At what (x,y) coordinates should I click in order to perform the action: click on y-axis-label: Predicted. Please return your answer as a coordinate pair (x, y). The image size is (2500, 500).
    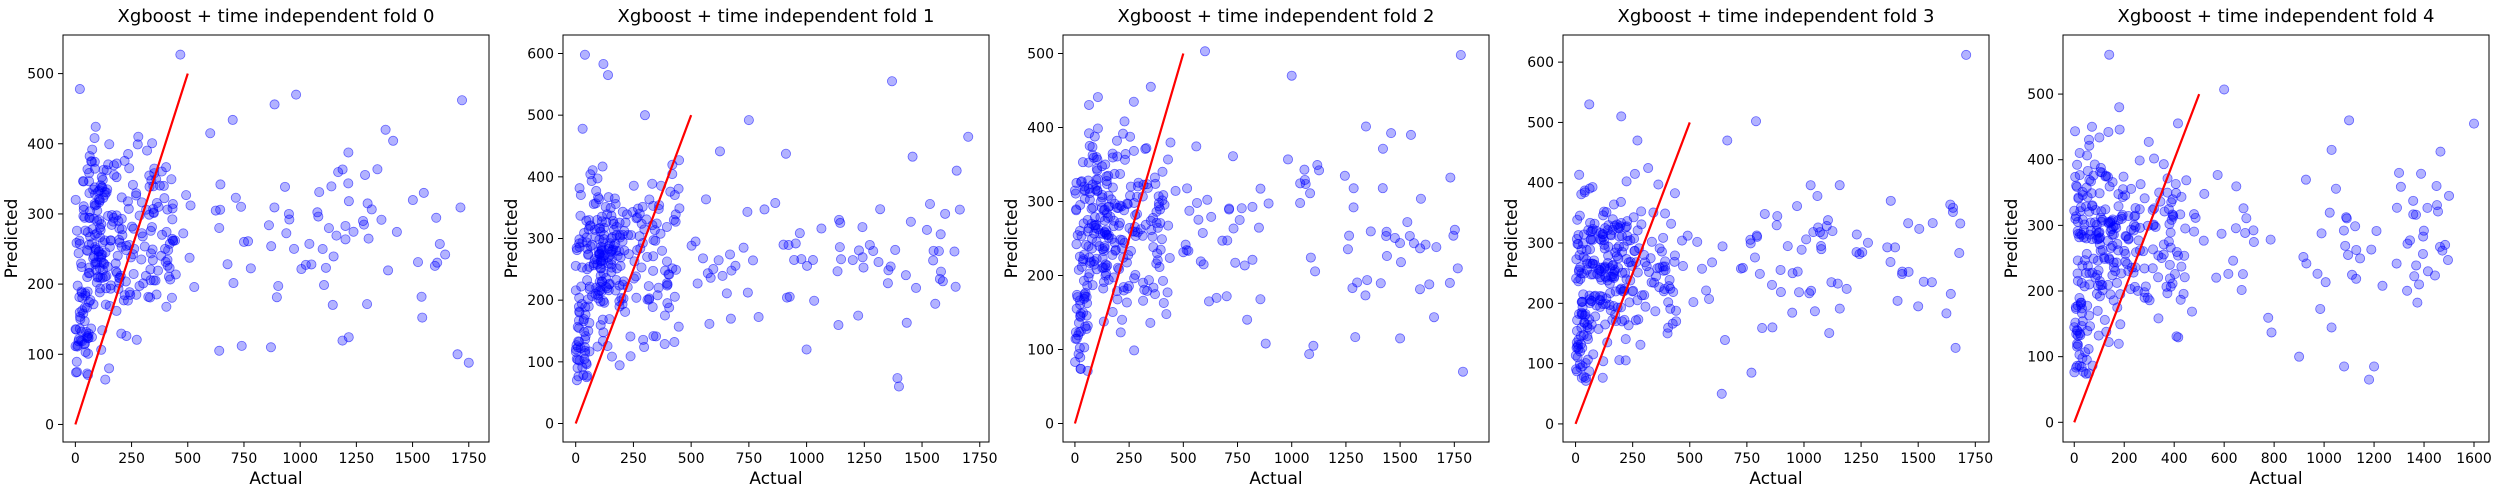
    Looking at the image, I should click on (2012, 239).